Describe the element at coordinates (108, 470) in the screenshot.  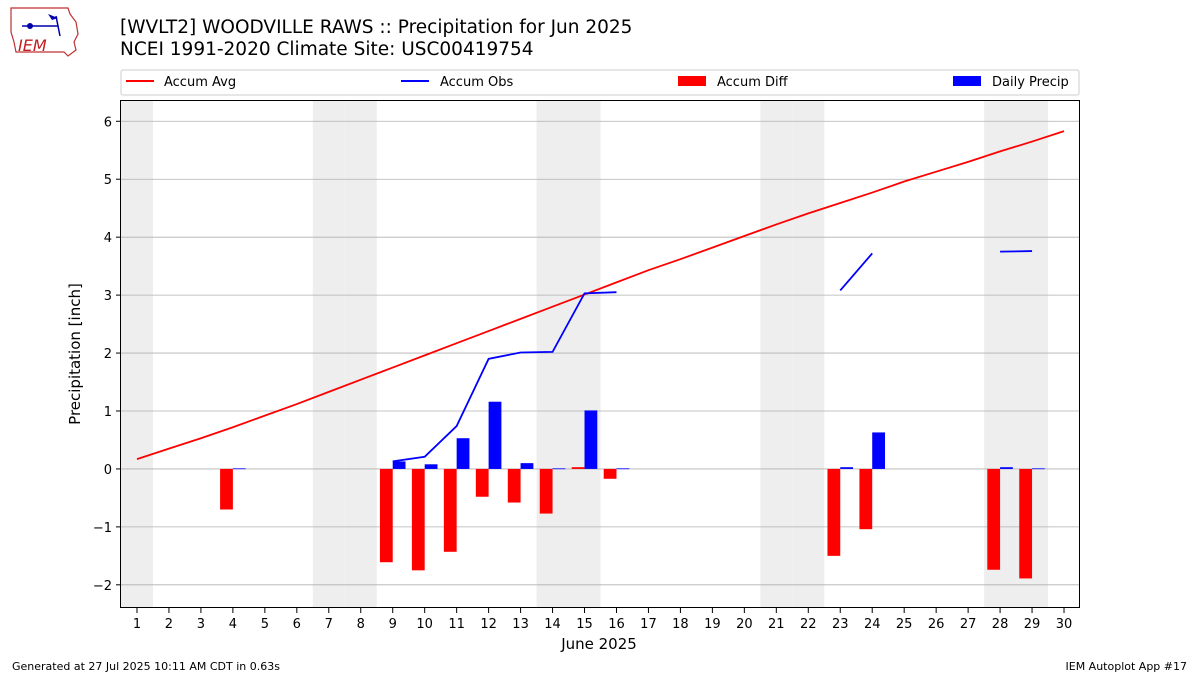
I see `y-tick-label-2: 0` at that location.